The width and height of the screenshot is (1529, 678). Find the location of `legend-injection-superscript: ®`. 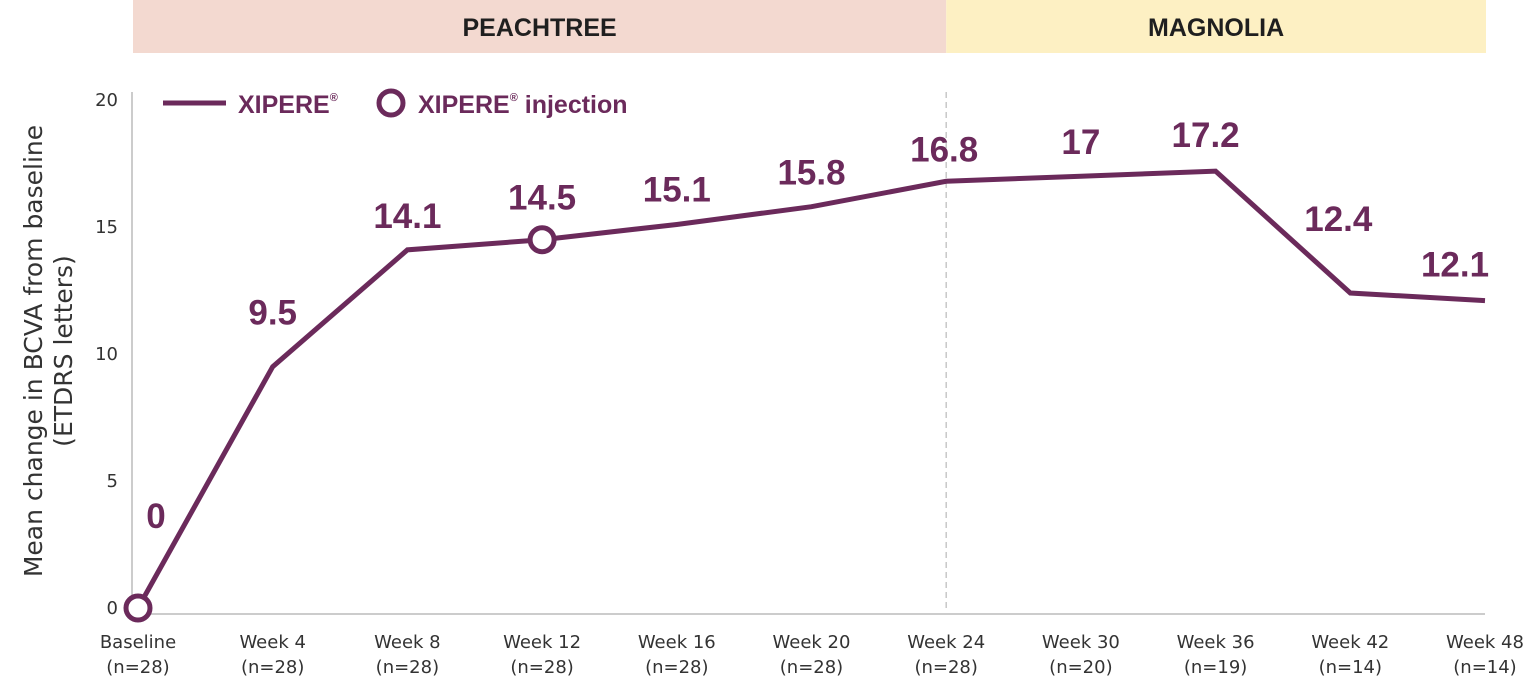

legend-injection-superscript: ® is located at coordinates (514, 98).